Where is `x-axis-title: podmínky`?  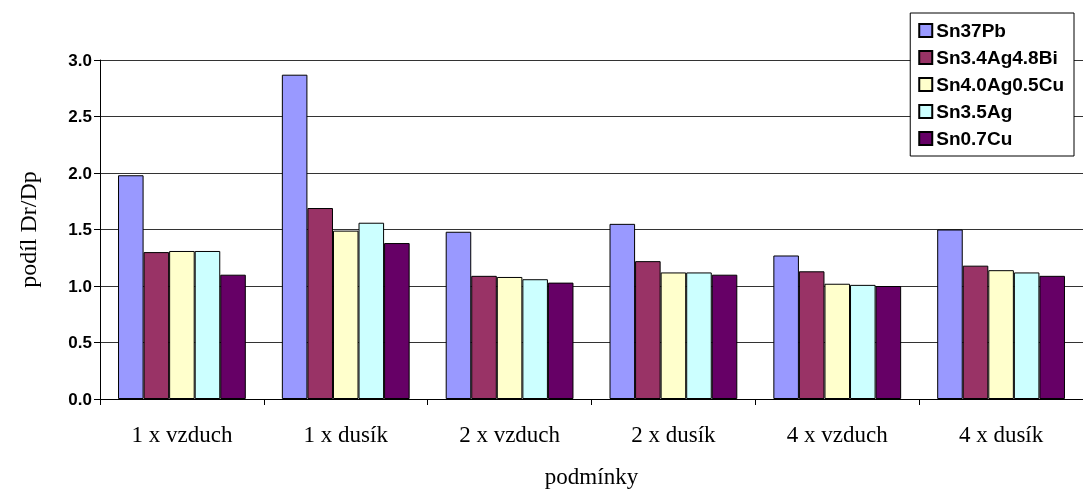
x-axis-title: podmínky is located at coordinates (591, 476).